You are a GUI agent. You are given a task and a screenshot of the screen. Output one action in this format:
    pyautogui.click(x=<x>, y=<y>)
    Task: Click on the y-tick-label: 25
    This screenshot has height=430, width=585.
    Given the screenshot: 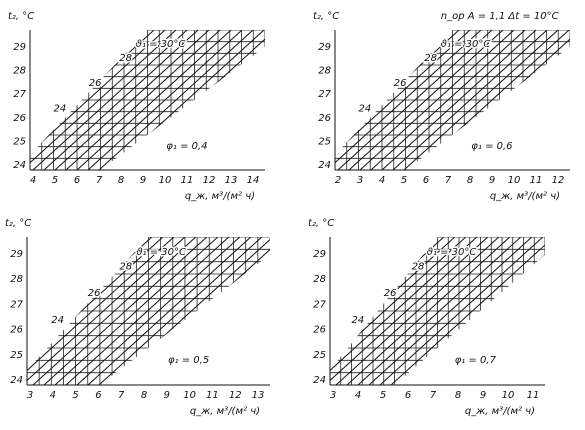 What is the action you would take?
    pyautogui.click(x=19, y=141)
    